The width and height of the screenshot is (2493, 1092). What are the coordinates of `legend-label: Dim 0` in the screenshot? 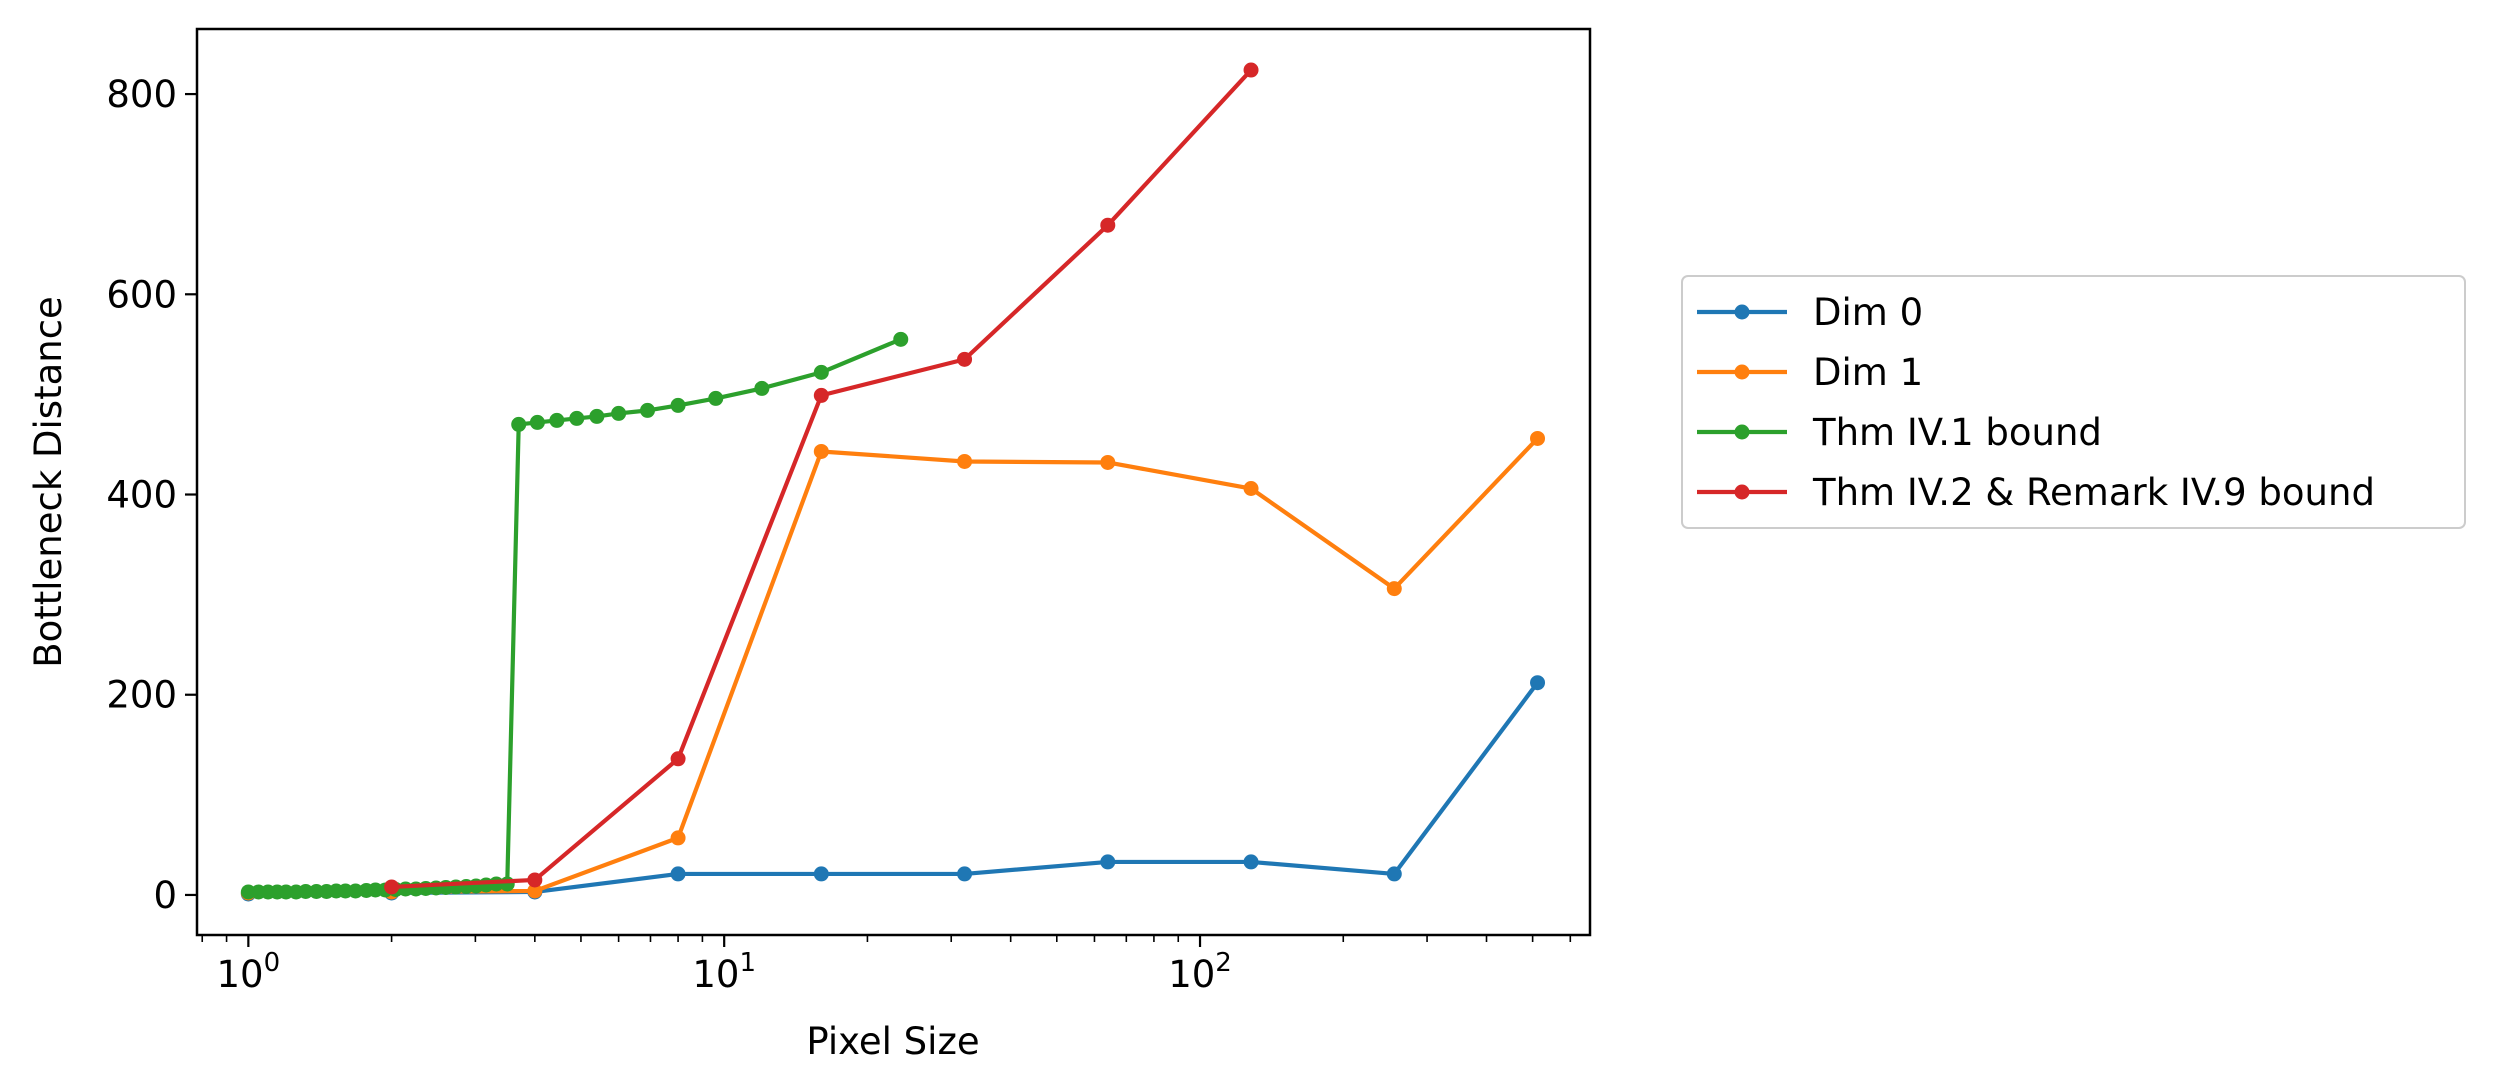 It's located at (1868, 312).